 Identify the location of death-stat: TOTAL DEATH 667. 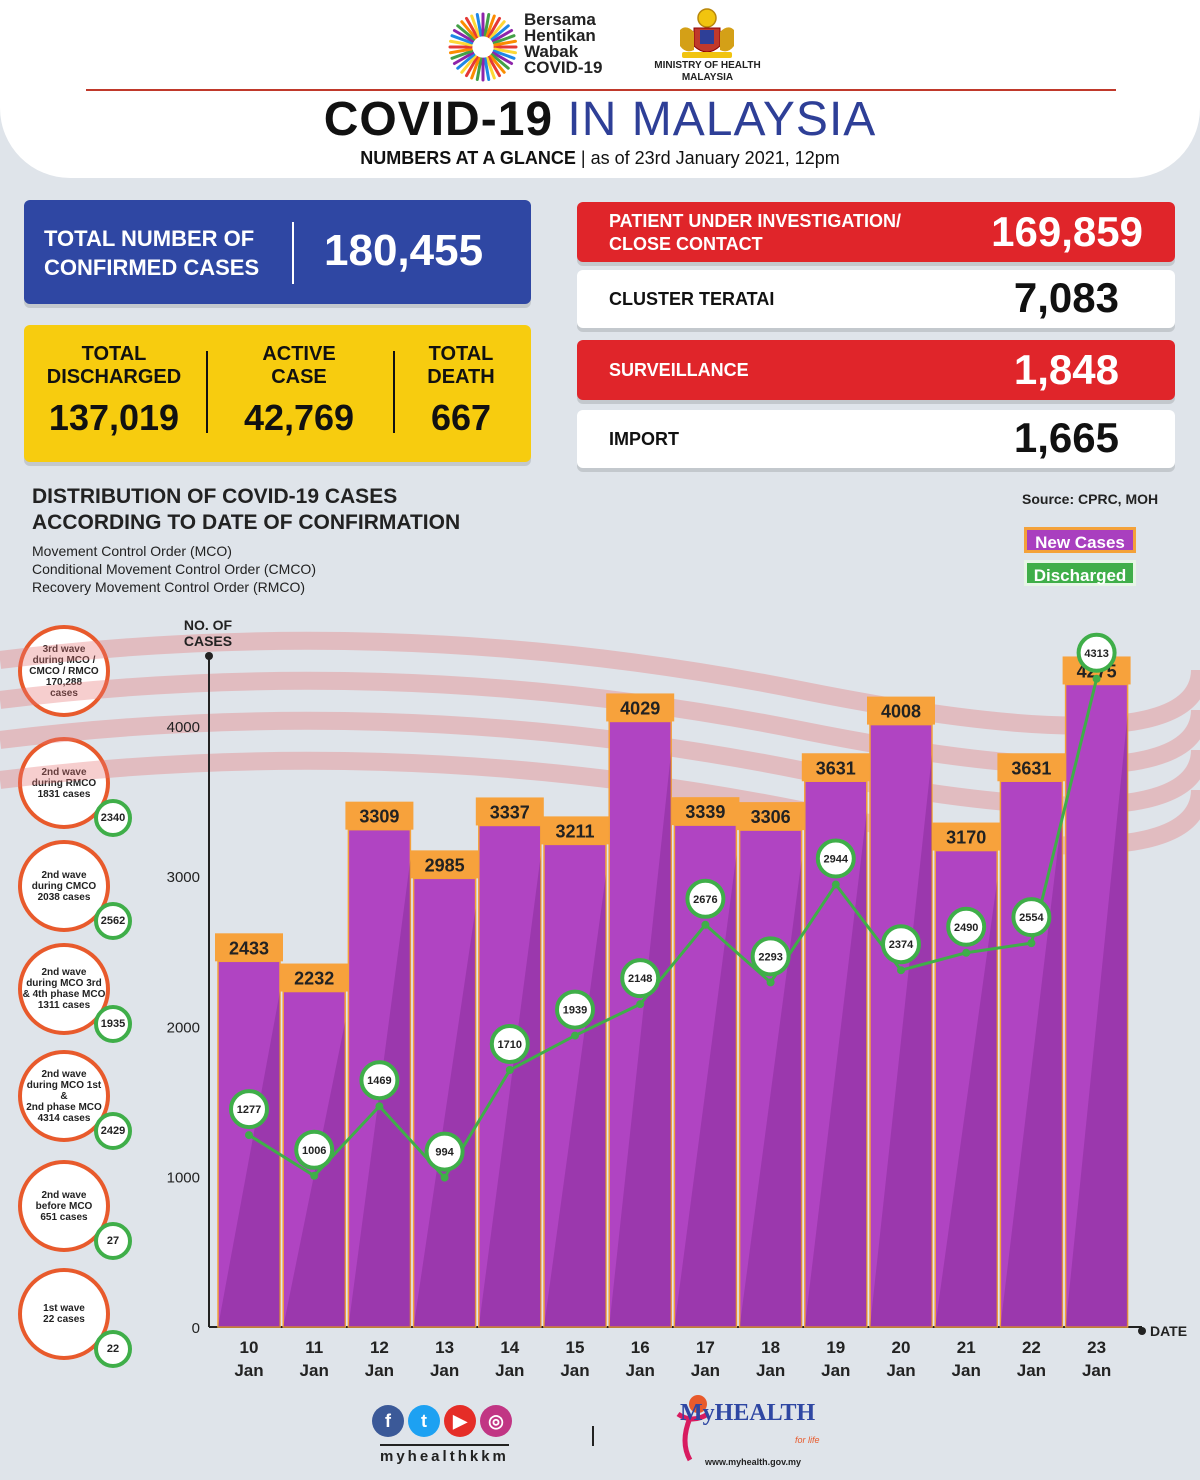
(461, 390).